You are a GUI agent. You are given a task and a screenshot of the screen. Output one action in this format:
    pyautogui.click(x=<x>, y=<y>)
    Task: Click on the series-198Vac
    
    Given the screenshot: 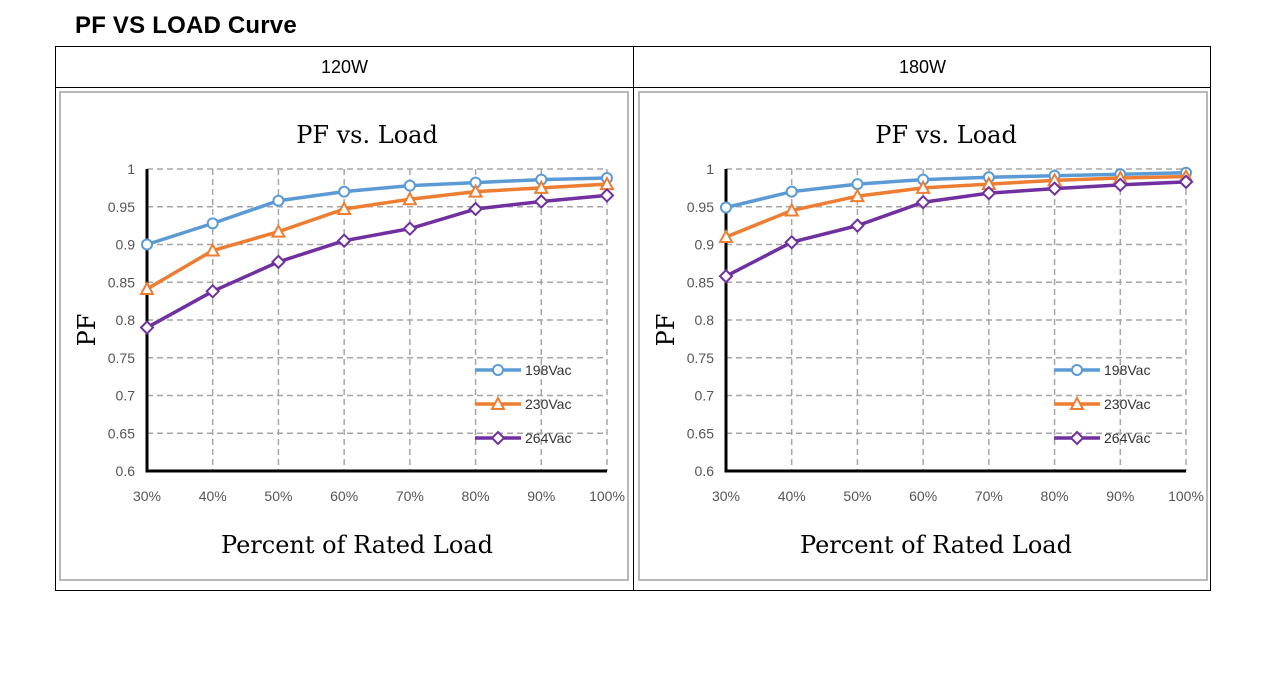 What is the action you would take?
    pyautogui.click(x=377, y=211)
    